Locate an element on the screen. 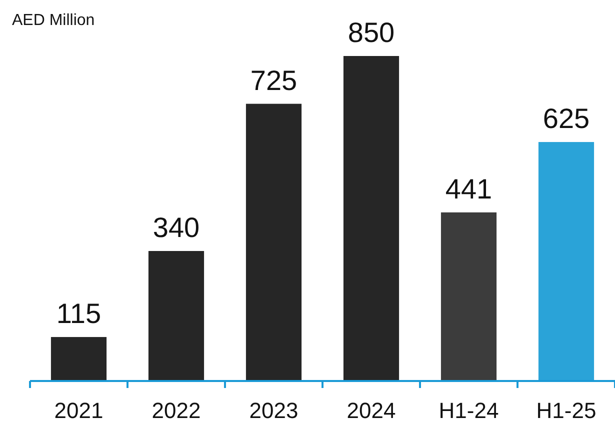  data-label: 441 is located at coordinates (468, 188).